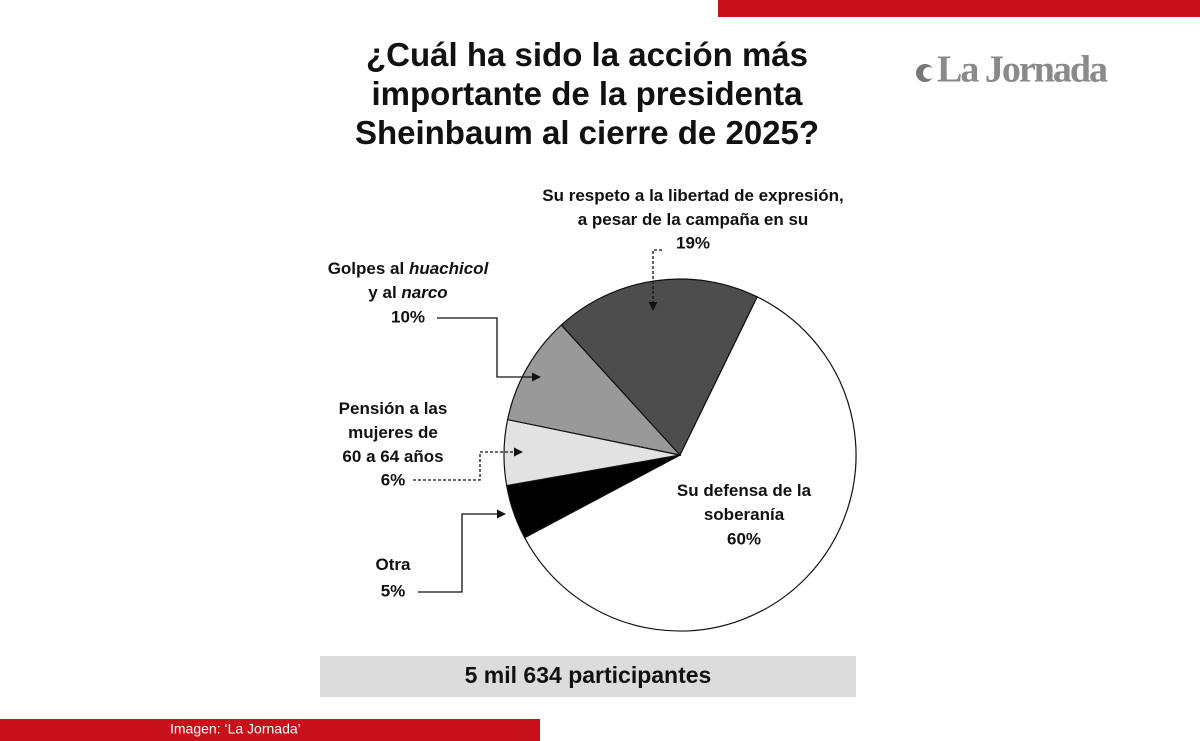 This screenshot has height=741, width=1200. I want to click on value-label: 5%, so click(393, 590).